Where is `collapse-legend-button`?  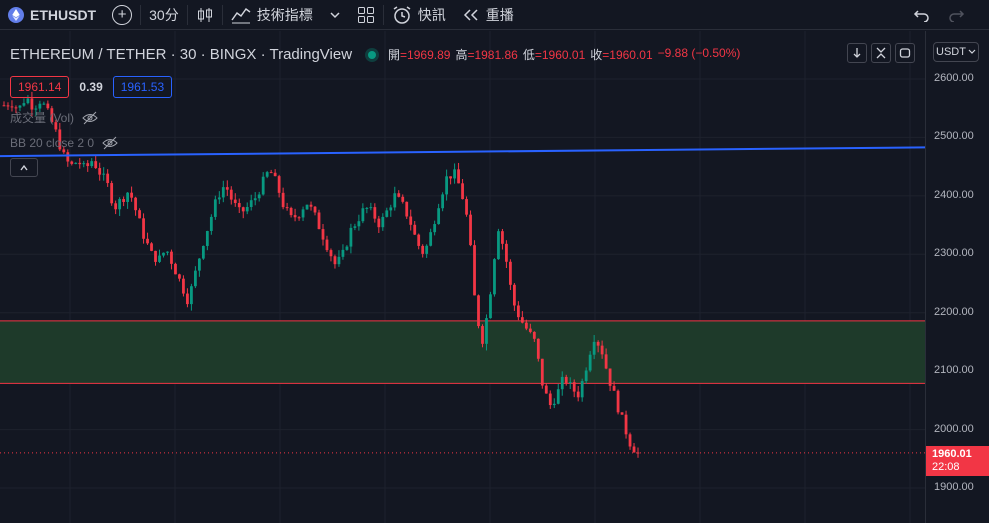
collapse-legend-button is located at coordinates (24, 167).